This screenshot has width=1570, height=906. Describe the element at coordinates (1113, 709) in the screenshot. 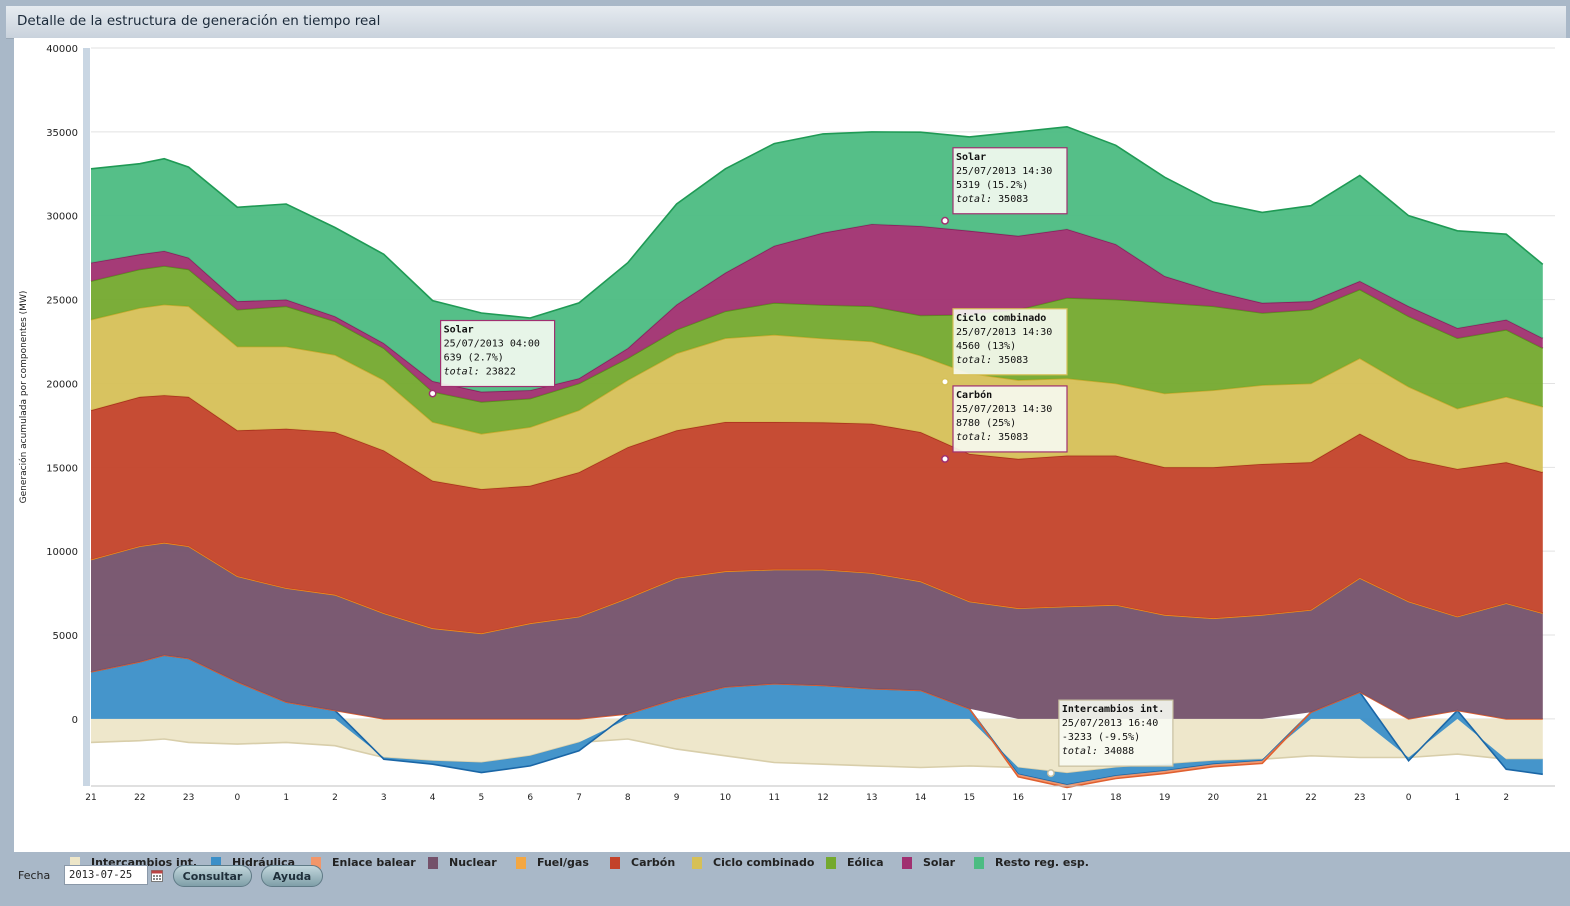

I see `tooltip-title: Intercambios int.` at that location.